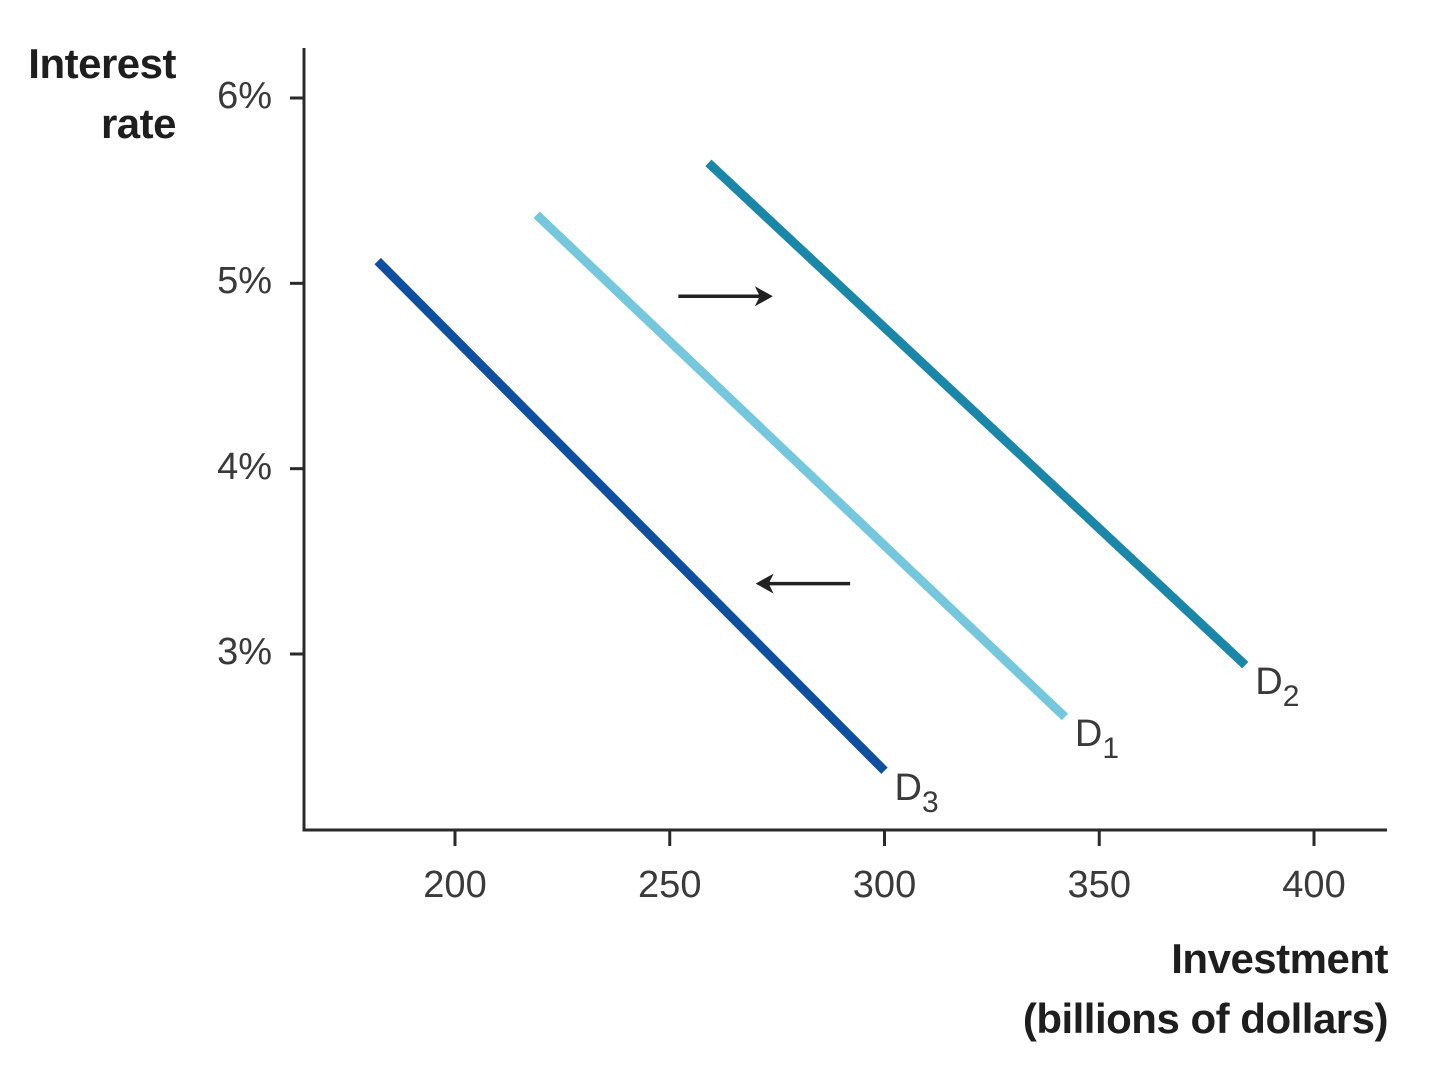 The image size is (1440, 1071). I want to click on curve-label-d2: D2, so click(1277, 687).